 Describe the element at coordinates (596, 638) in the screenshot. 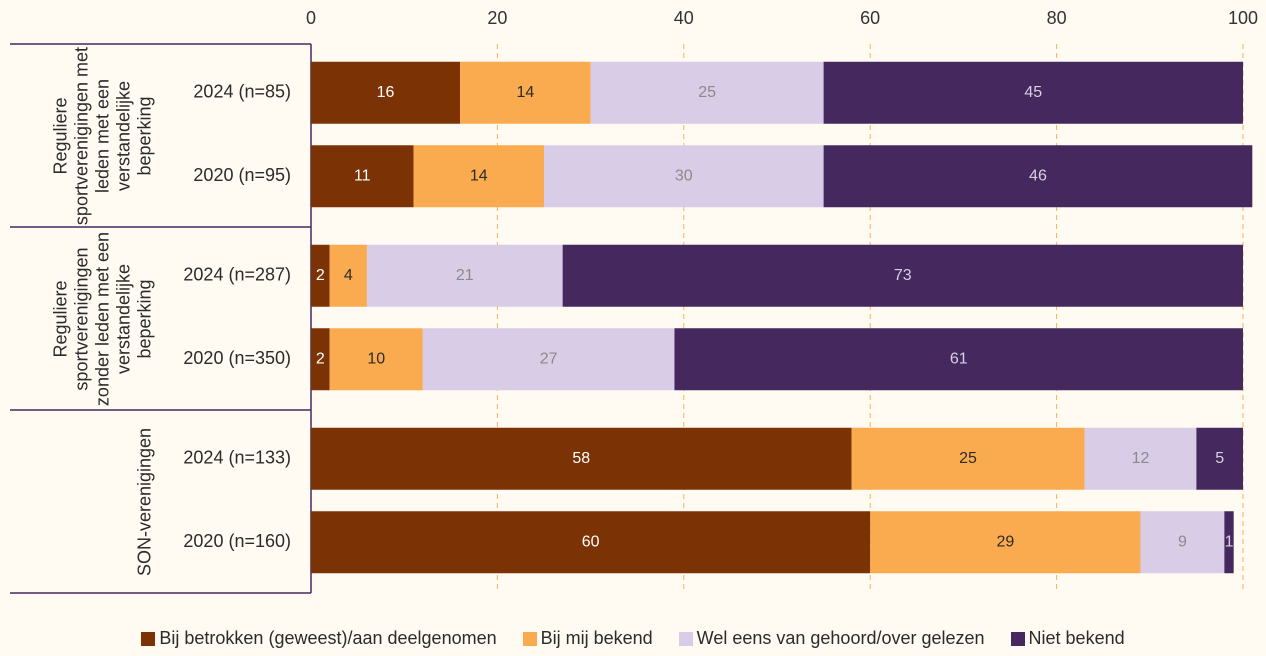

I see `legend-label: Bij mij bekend` at that location.